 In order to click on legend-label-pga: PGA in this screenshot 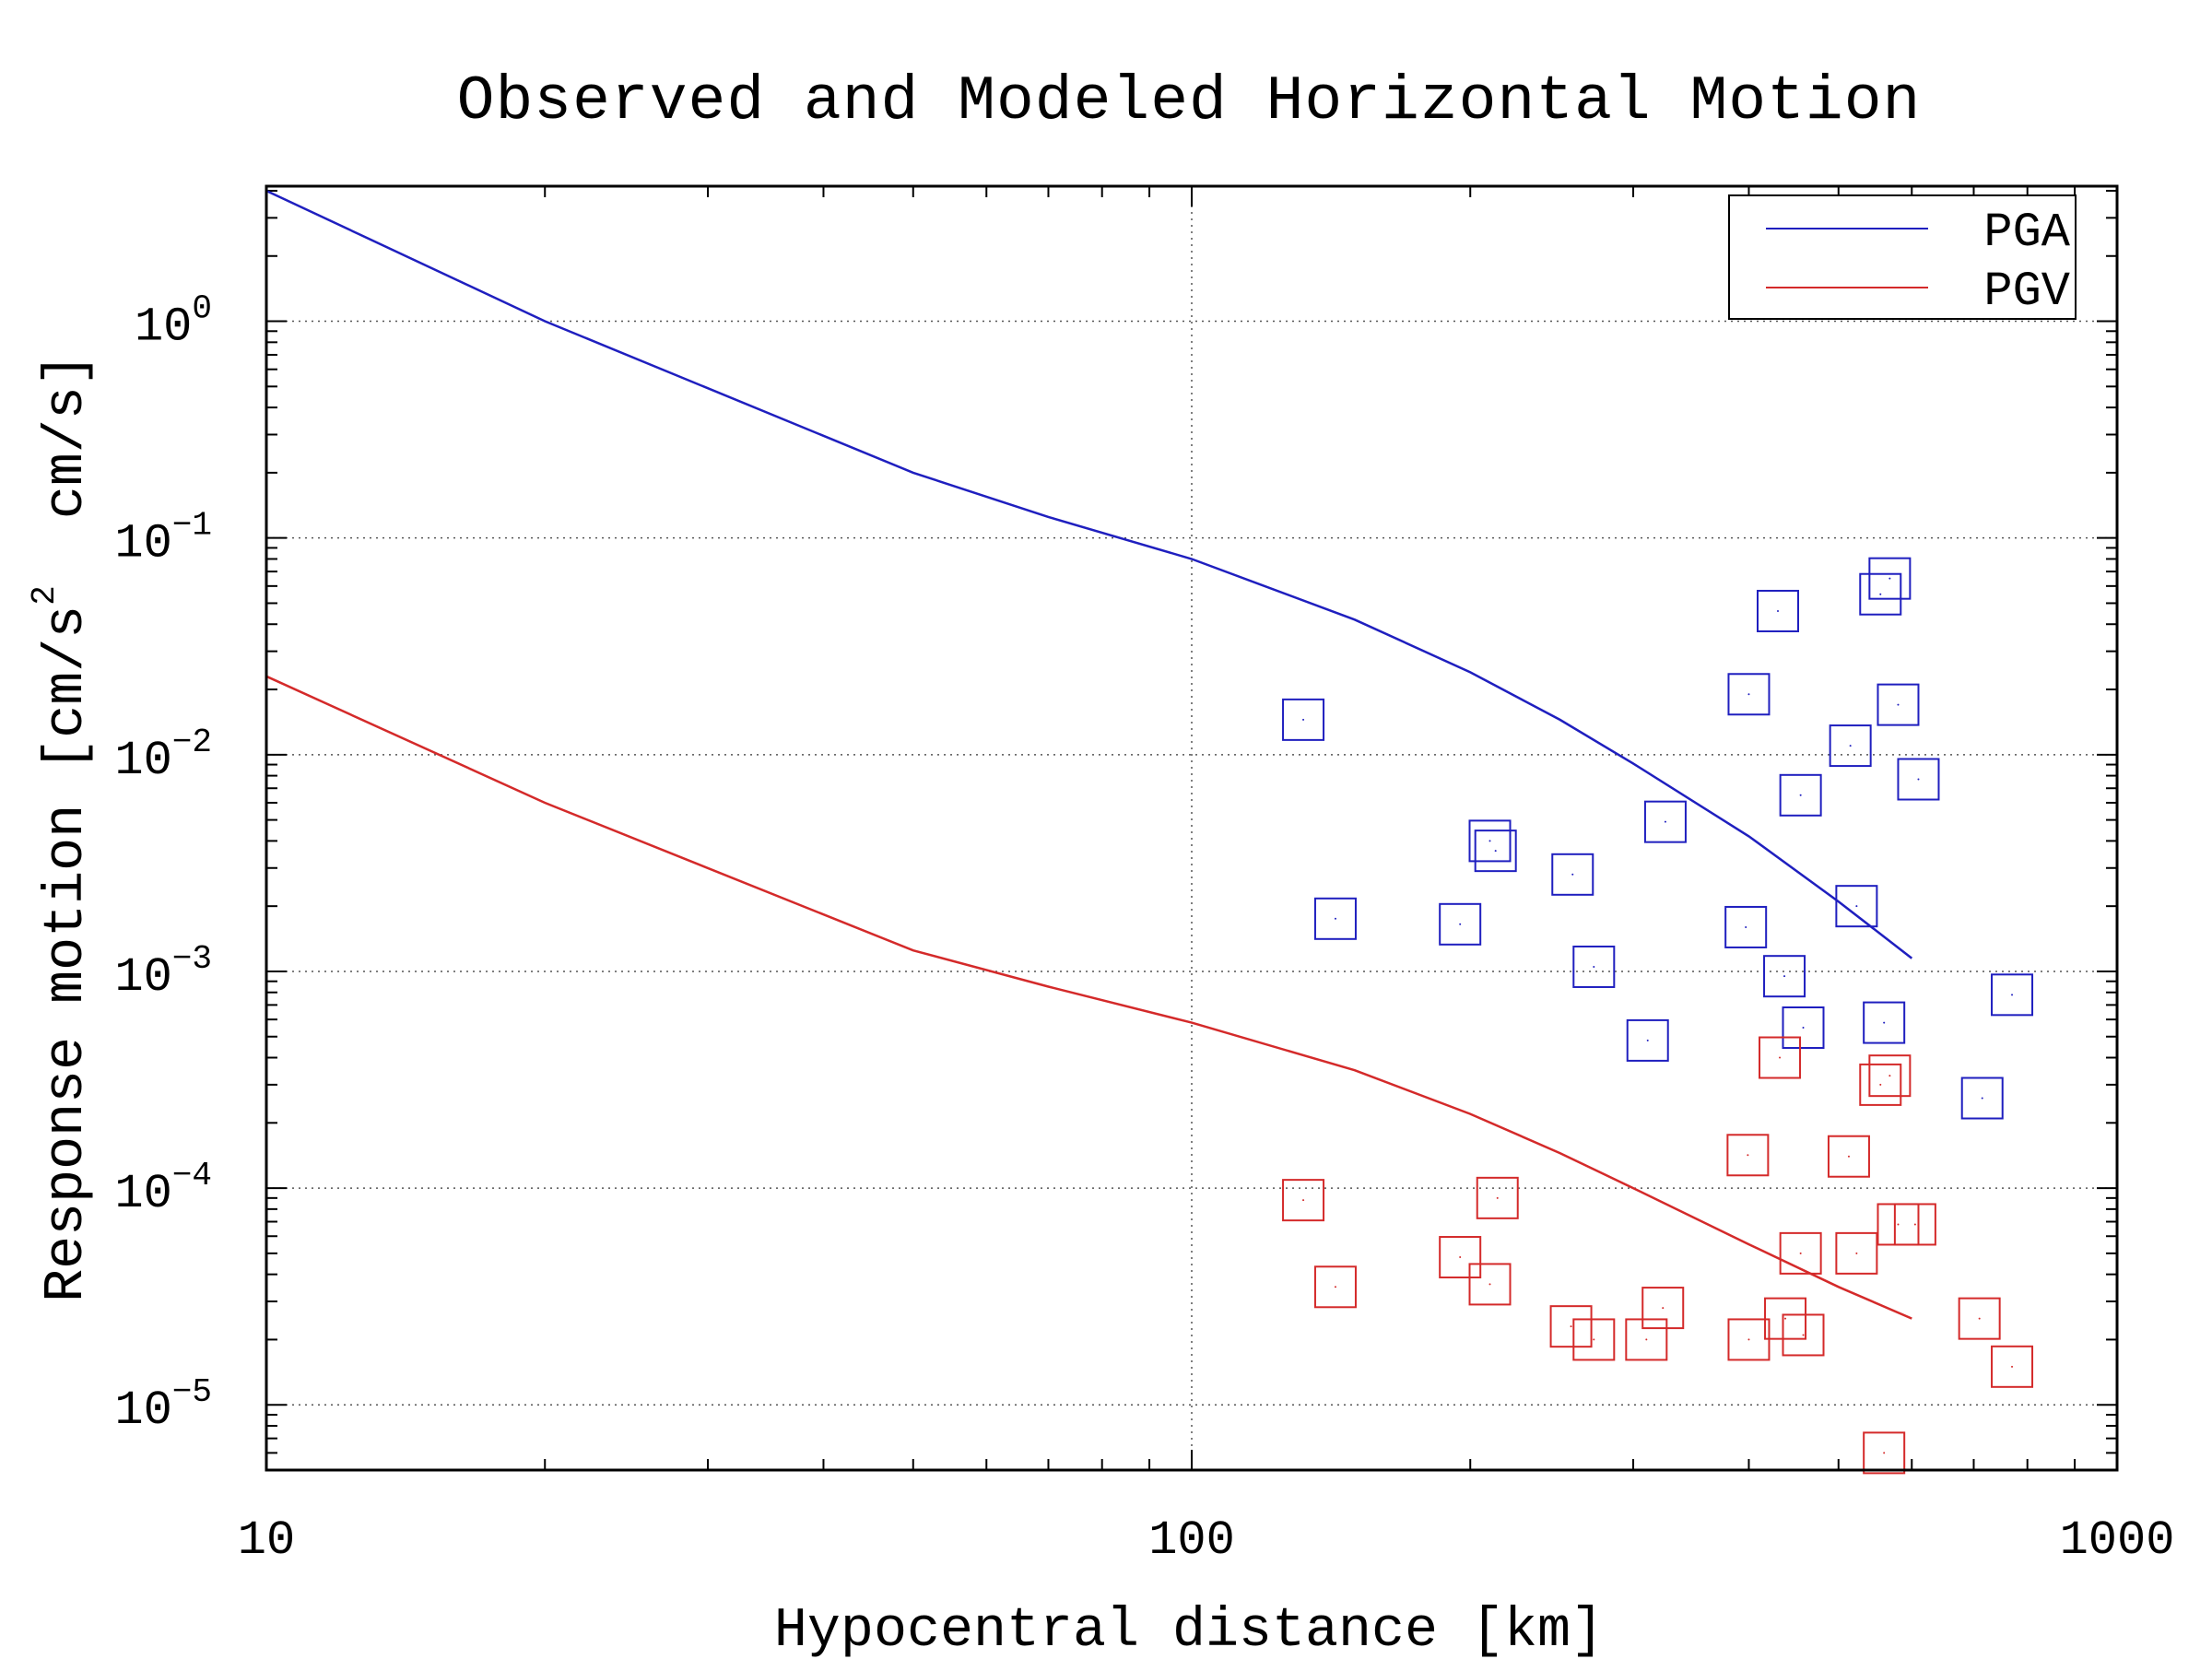, I will do `click(2026, 233)`.